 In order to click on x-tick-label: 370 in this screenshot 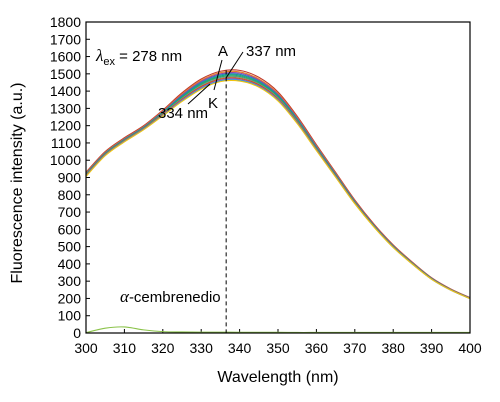, I will do `click(355, 348)`.